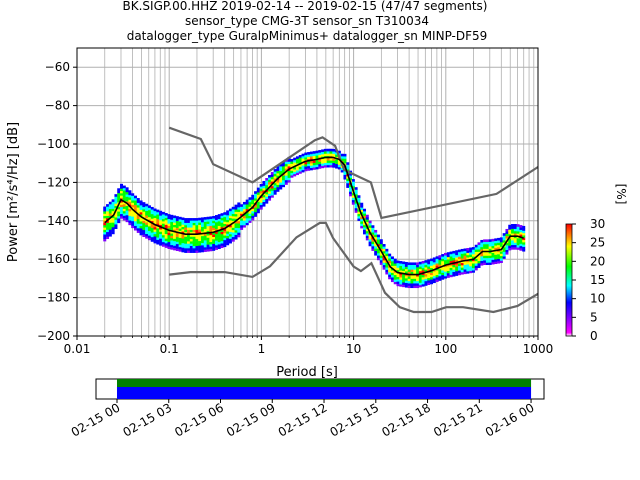  I want to click on y-tick-label: −120, so click(53, 182).